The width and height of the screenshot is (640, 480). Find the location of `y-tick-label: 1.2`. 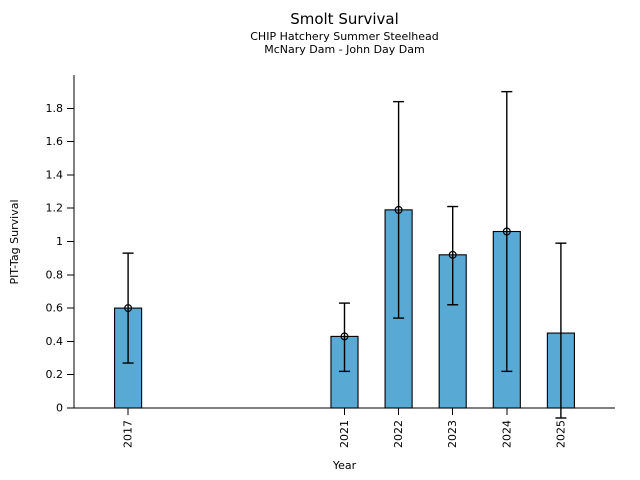

y-tick-label: 1.2 is located at coordinates (55, 208).